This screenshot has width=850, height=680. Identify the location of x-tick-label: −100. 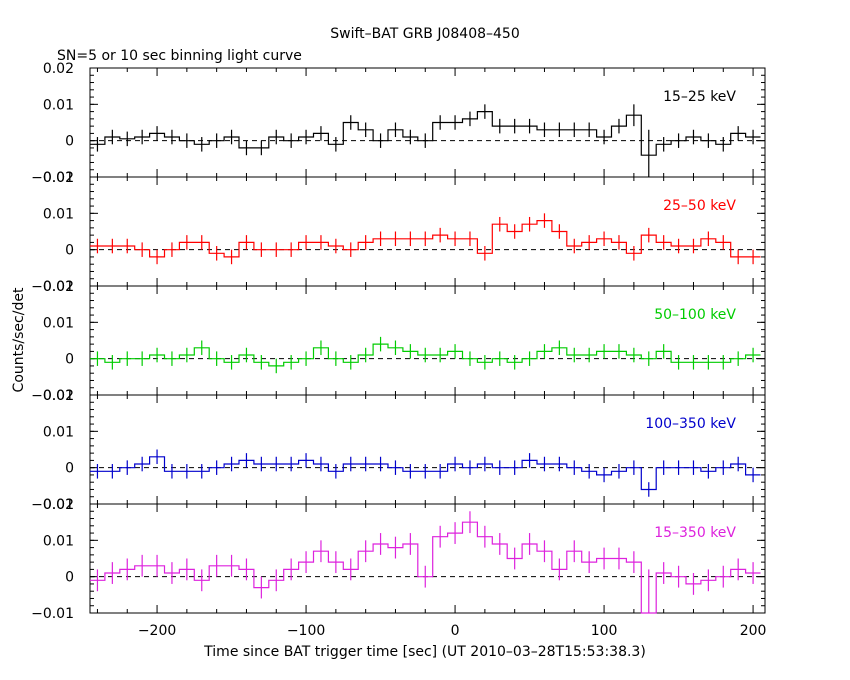
(306, 631).